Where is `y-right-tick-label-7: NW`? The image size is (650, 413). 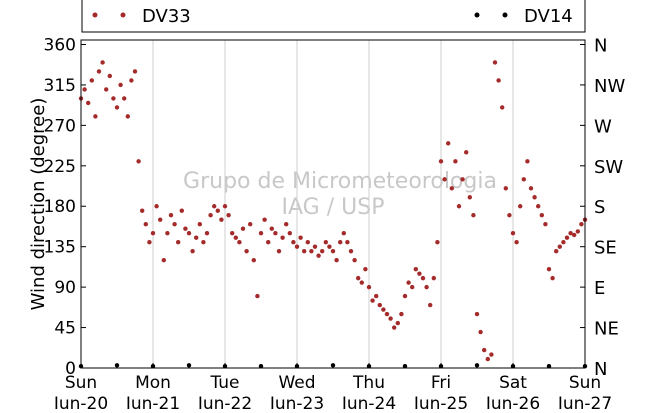 y-right-tick-label-7: NW is located at coordinates (609, 86).